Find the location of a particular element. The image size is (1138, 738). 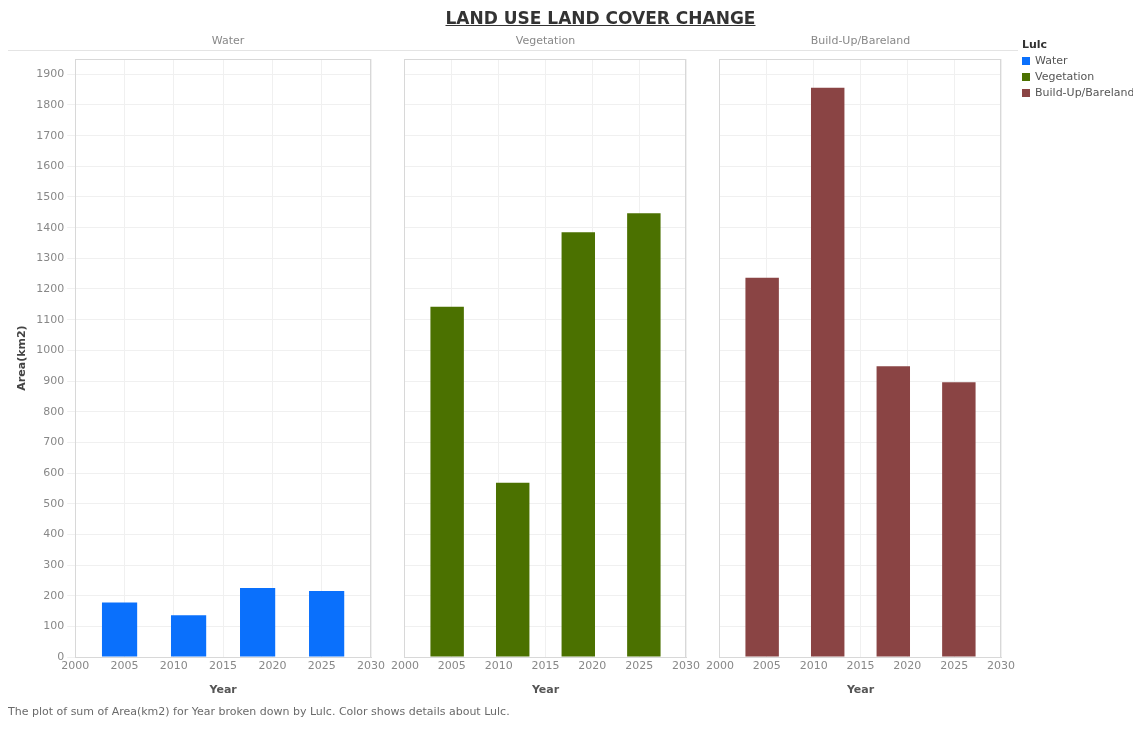

chart-title: LAND USE LAND COVER CHANGE is located at coordinates (600, 19).